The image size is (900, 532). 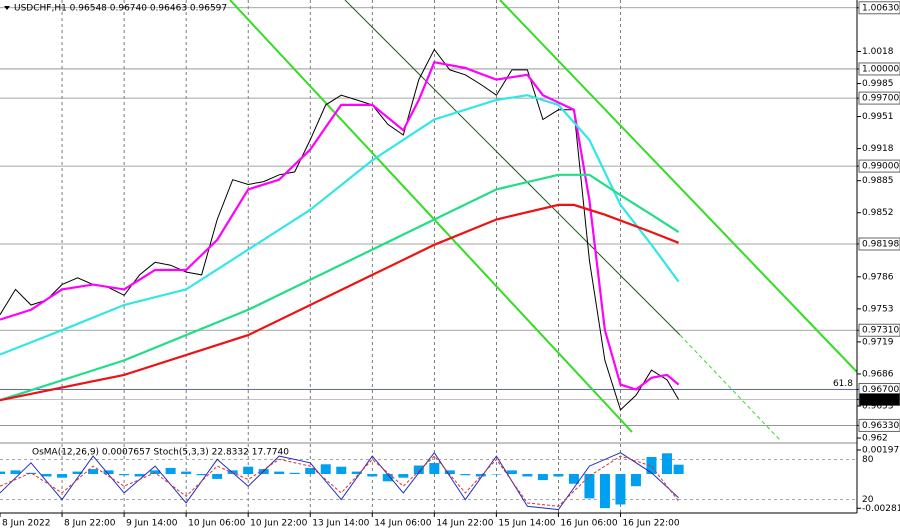 What do you see at coordinates (650, 524) in the screenshot?
I see `x-tick-label: 16 Jun 22:00` at bounding box center [650, 524].